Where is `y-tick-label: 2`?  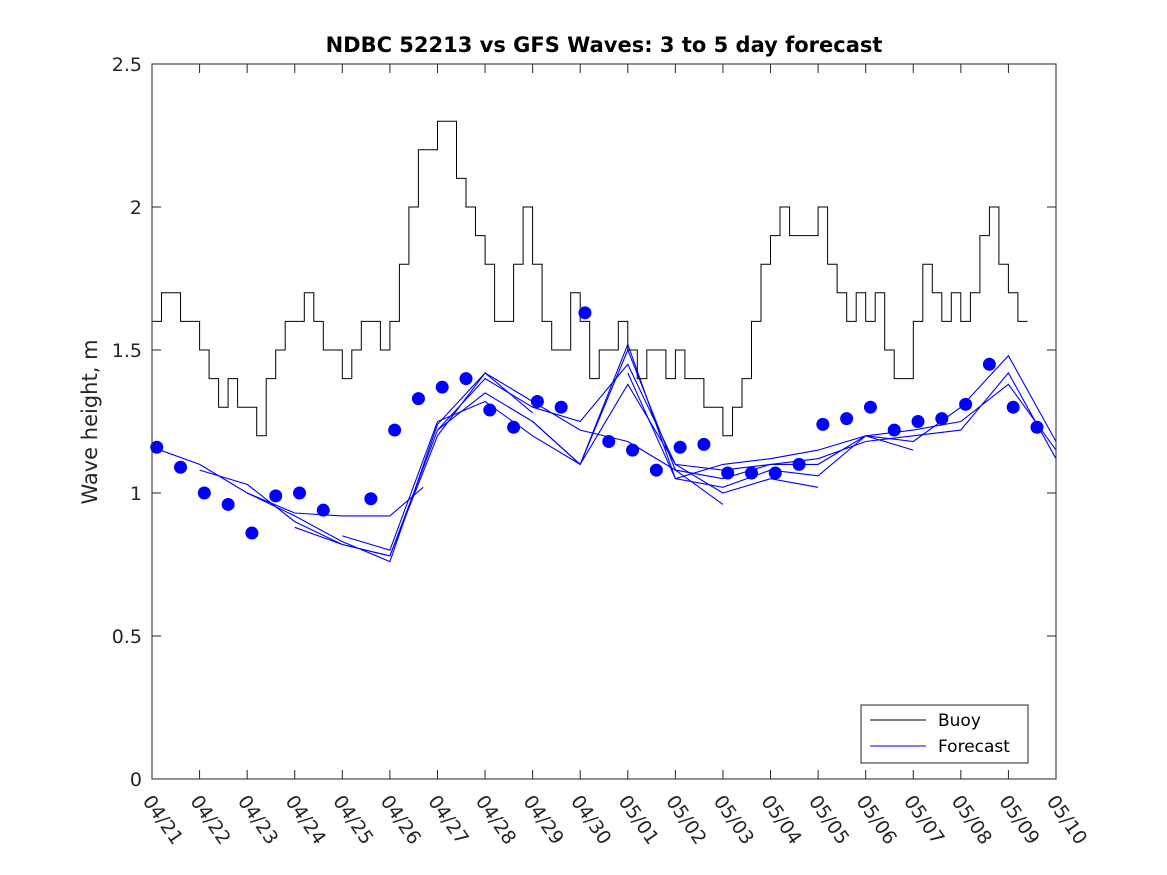
y-tick-label: 2 is located at coordinates (136, 208).